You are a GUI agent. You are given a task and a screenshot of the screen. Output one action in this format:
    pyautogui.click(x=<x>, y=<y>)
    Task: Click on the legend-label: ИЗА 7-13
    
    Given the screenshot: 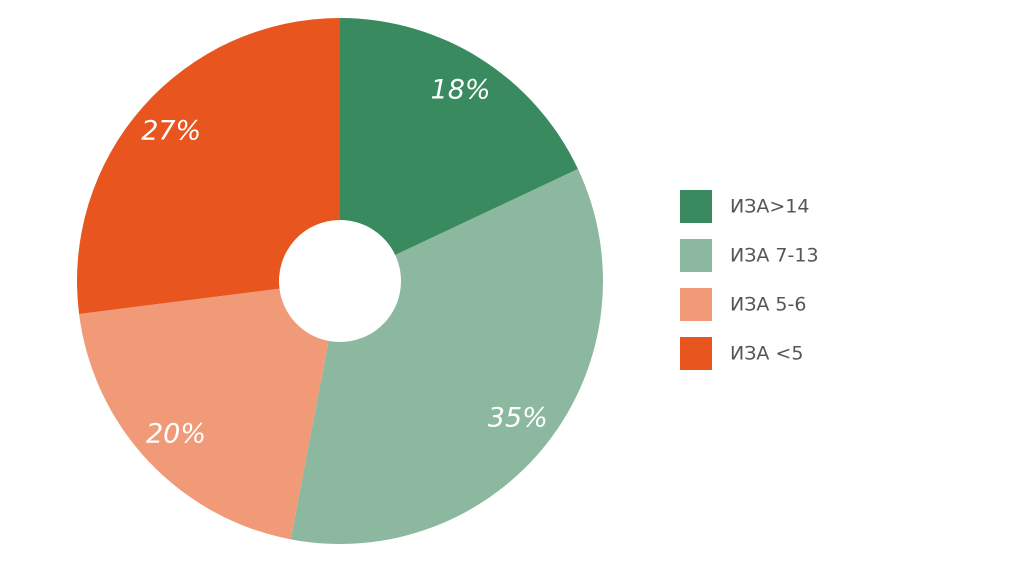 What is the action you would take?
    pyautogui.click(x=774, y=256)
    